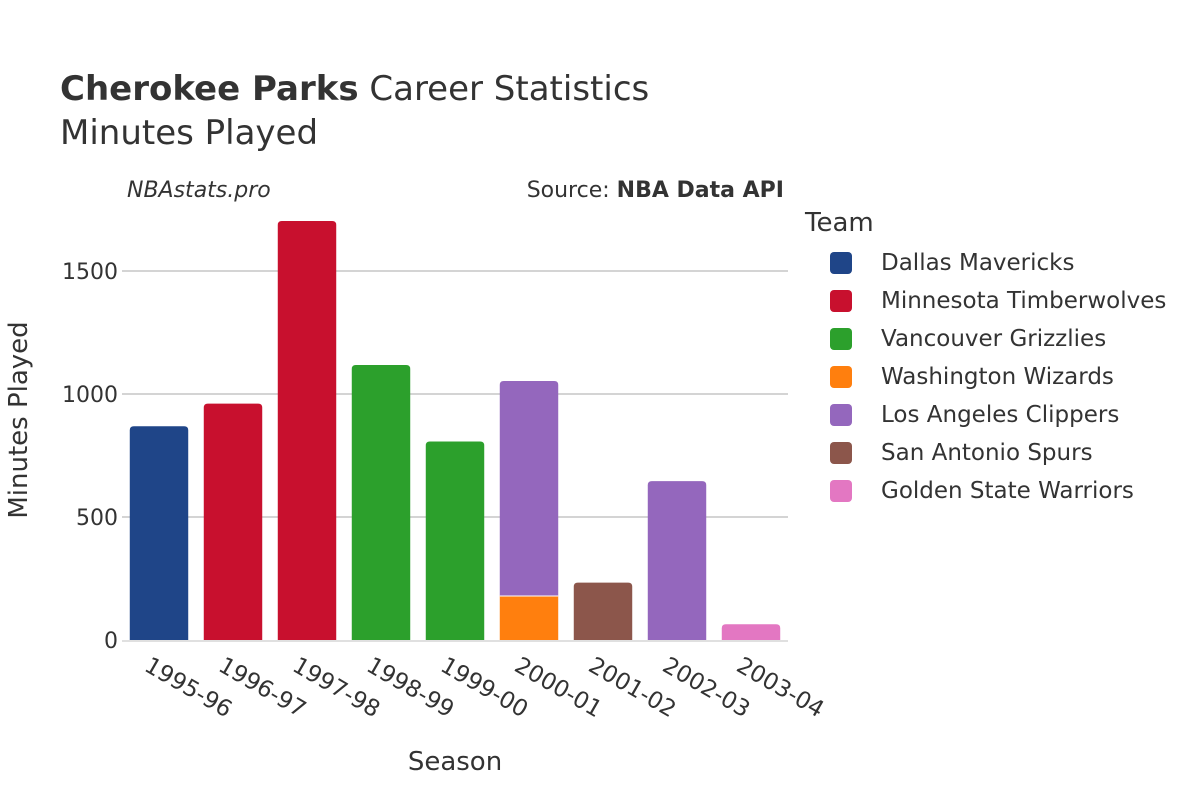  I want to click on bar-2003-04-golden-state-warriors, so click(751, 632).